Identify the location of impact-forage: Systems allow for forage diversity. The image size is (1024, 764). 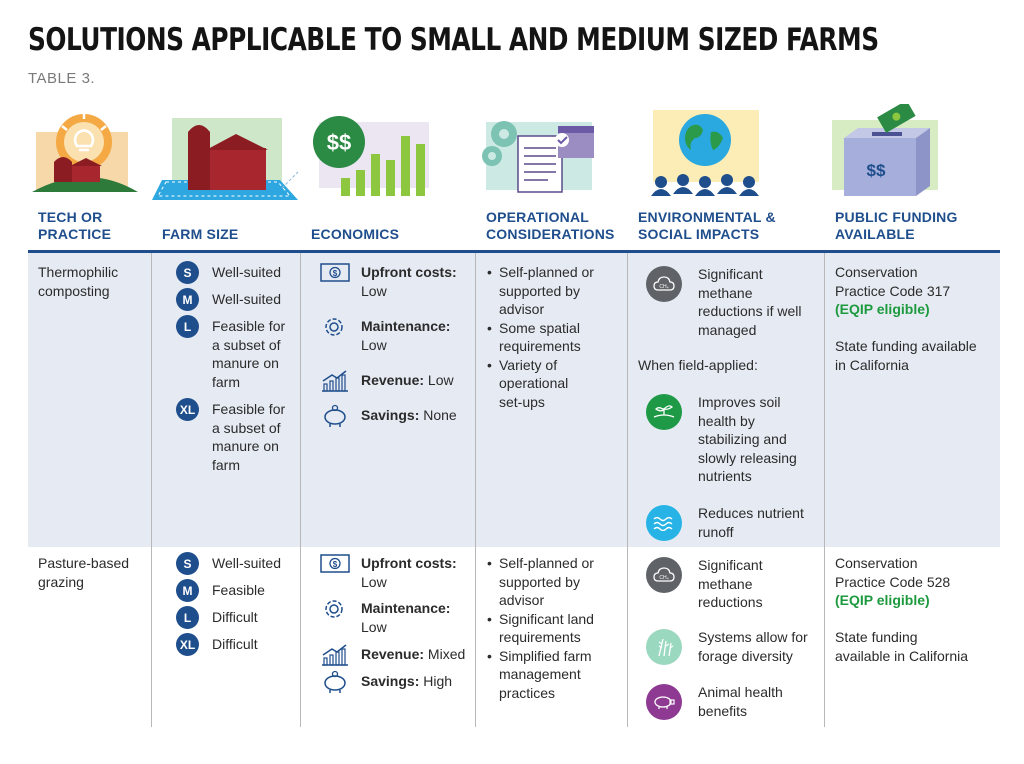
(732, 646).